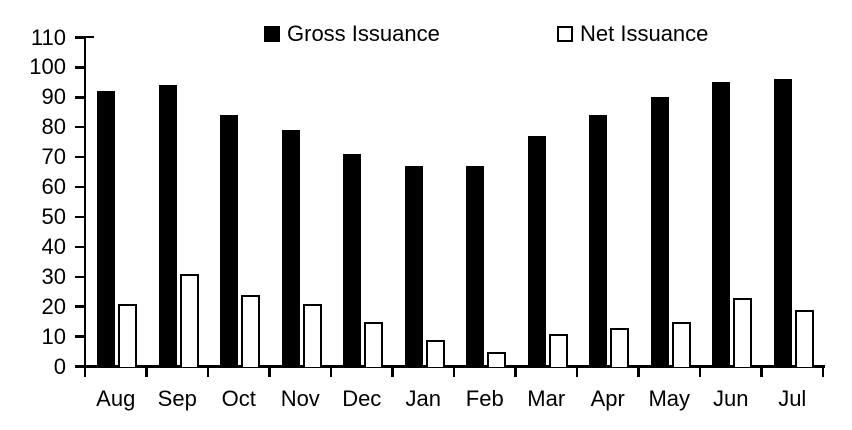 The image size is (852, 430). Describe the element at coordinates (363, 33) in the screenshot. I see `legend-label-gross: Gross Issuance` at that location.